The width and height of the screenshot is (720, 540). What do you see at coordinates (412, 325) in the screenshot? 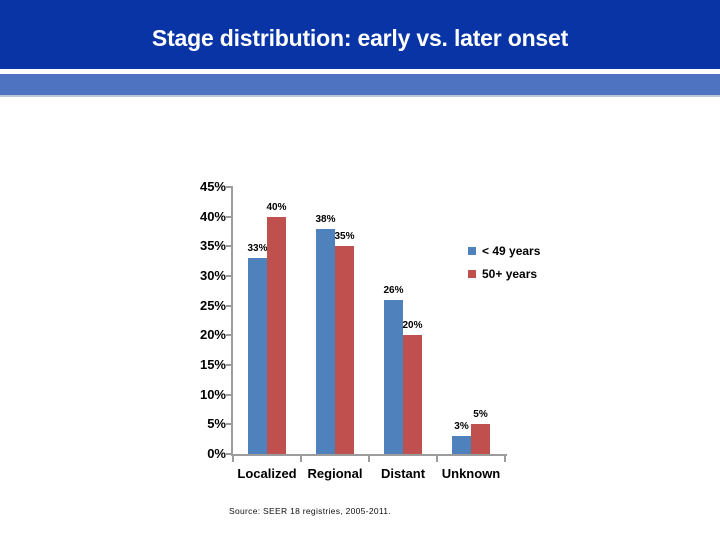
I see `data-label-old-distant: 20%` at bounding box center [412, 325].